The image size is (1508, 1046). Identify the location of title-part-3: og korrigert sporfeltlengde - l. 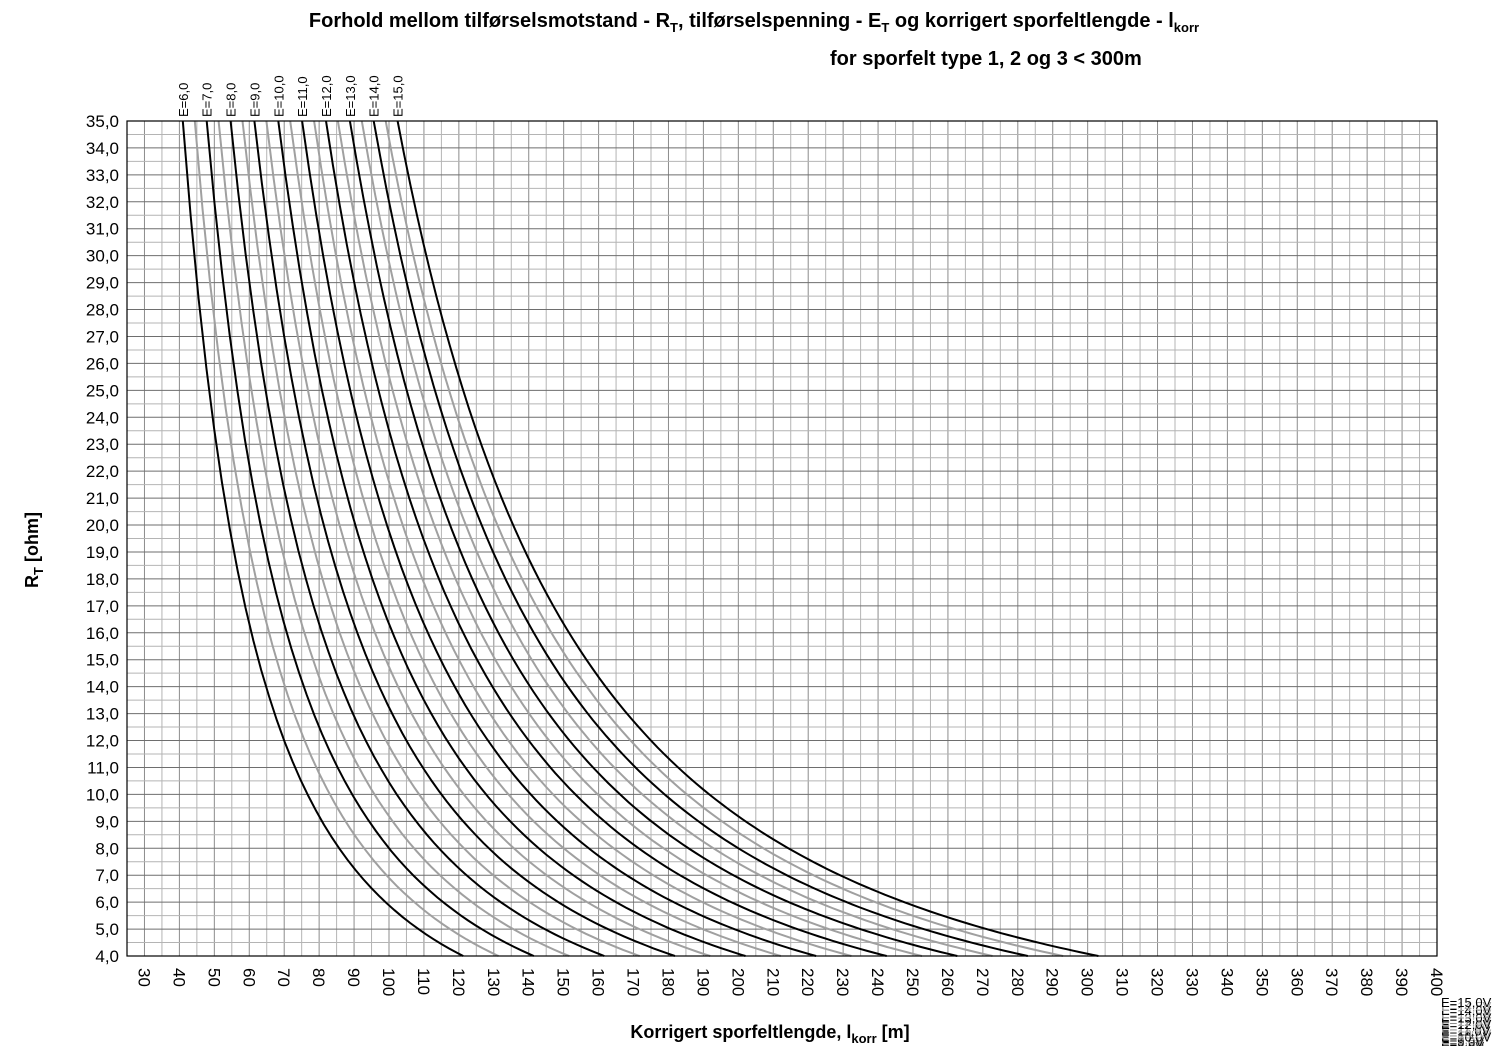
(1031, 21).